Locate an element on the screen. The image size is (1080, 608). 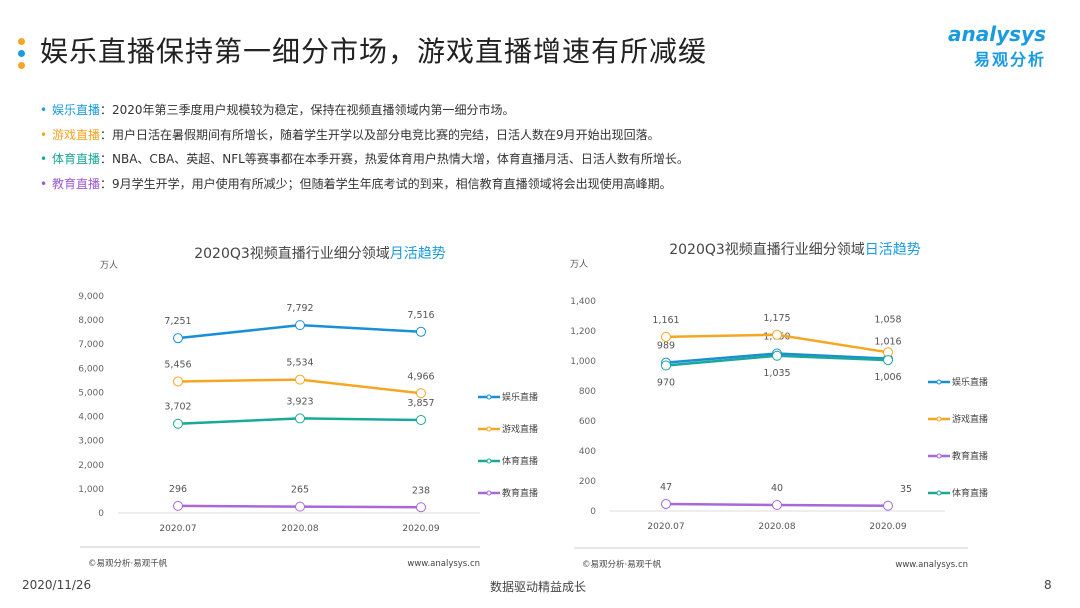
data-label: 3,923 is located at coordinates (299, 401).